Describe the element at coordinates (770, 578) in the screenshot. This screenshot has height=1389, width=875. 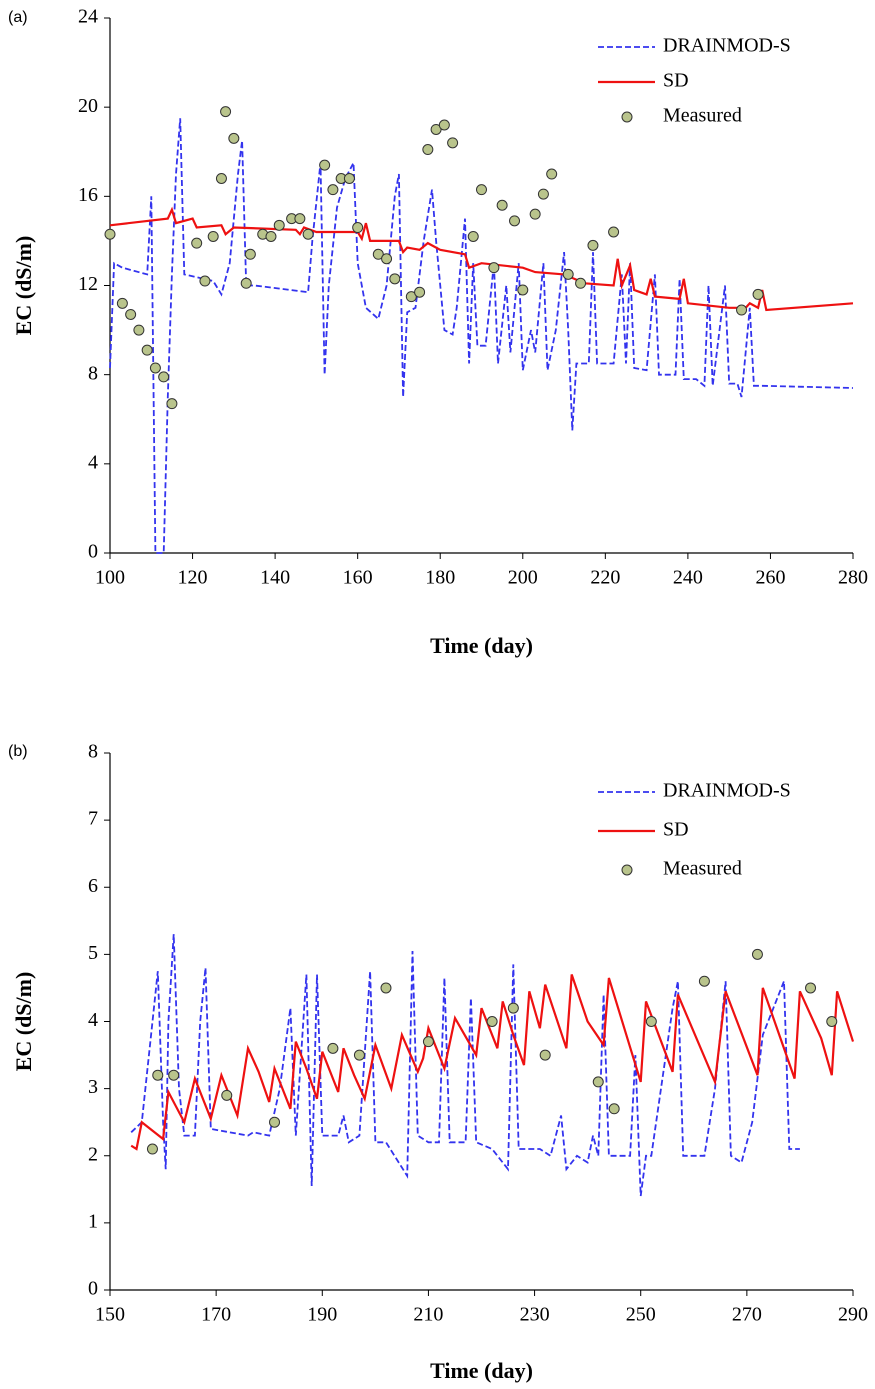
I see `x-tick-label: 260` at that location.